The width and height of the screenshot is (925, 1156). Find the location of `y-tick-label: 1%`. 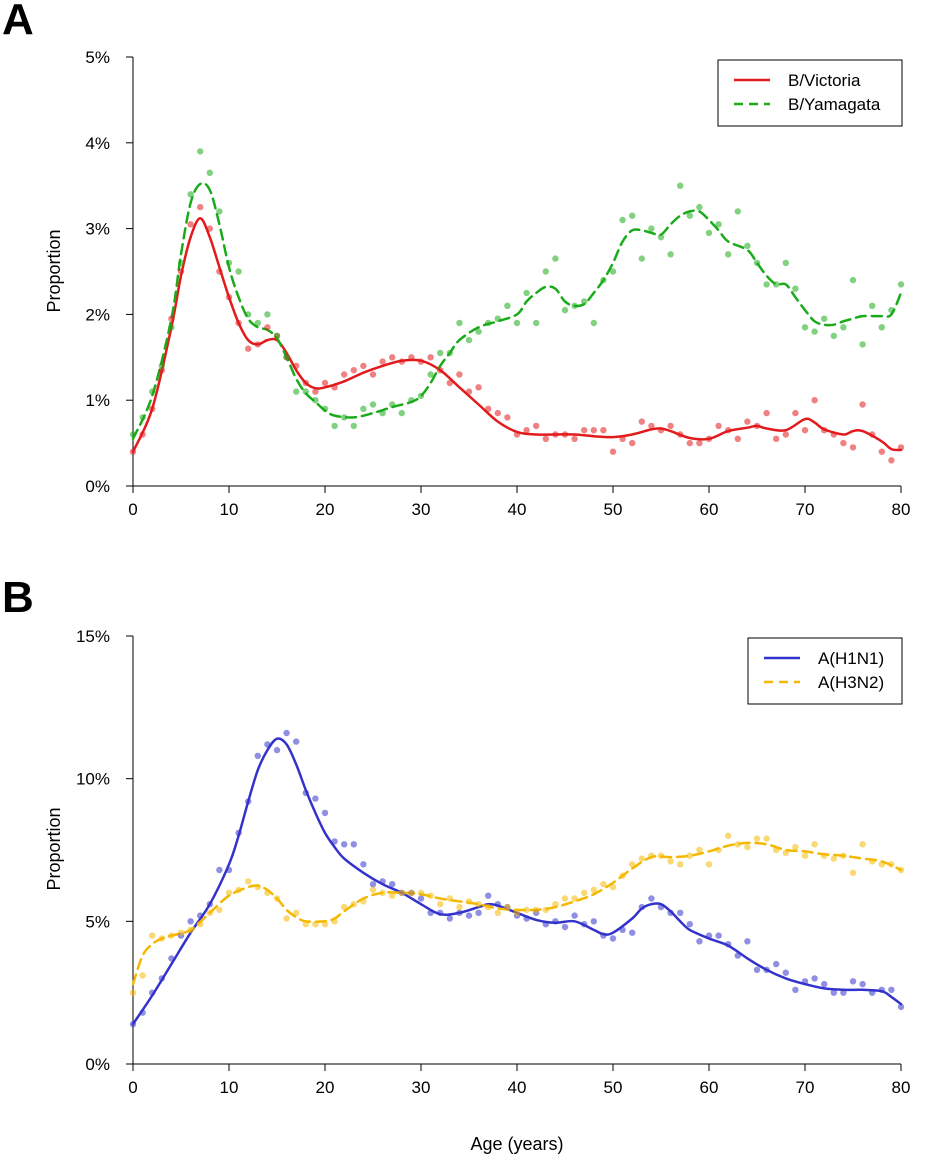

y-tick-label: 1% is located at coordinates (97, 400).